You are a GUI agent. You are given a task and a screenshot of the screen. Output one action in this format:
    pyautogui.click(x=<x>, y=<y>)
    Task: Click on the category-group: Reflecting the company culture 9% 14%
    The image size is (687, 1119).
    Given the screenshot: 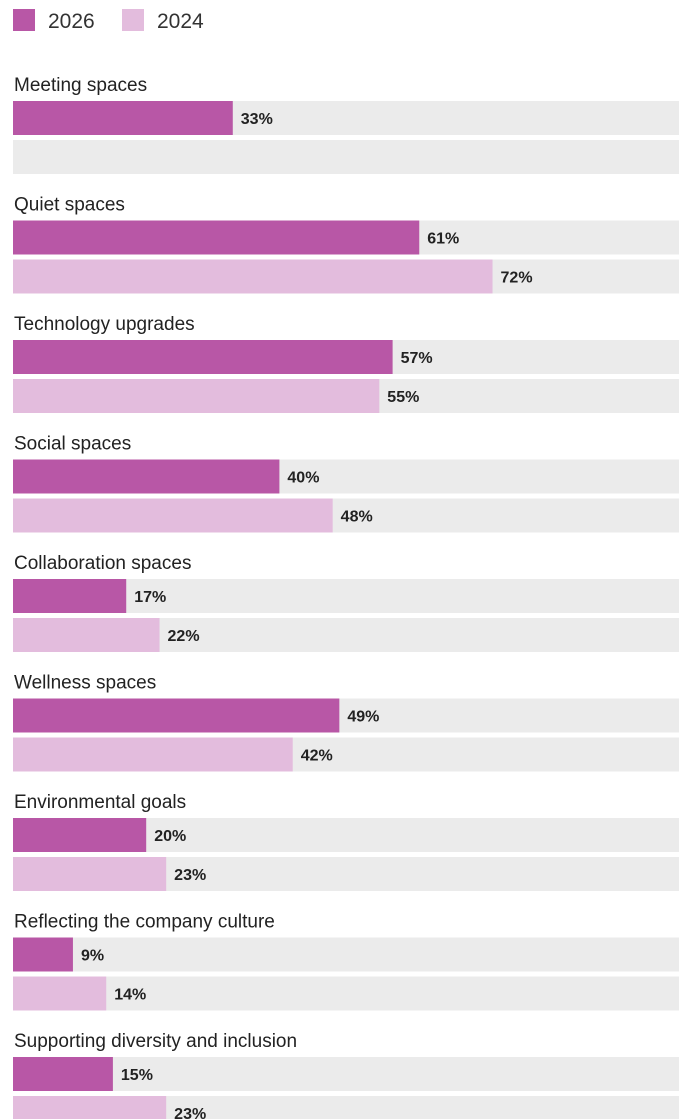 What is the action you would take?
    pyautogui.click(x=346, y=961)
    